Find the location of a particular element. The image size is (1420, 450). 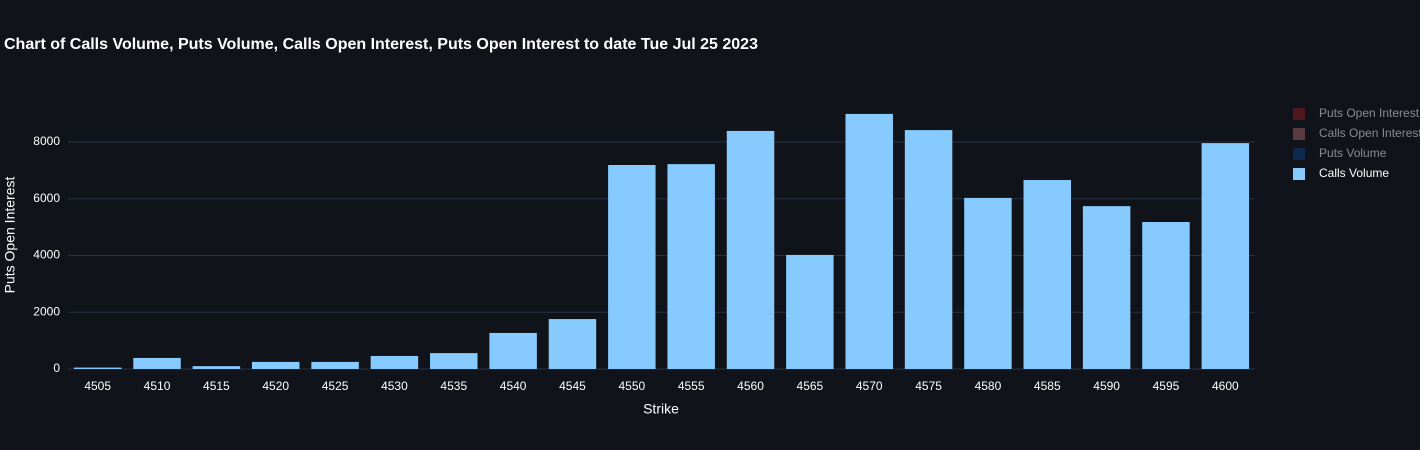

x-tick-label: 4530 is located at coordinates (394, 386).